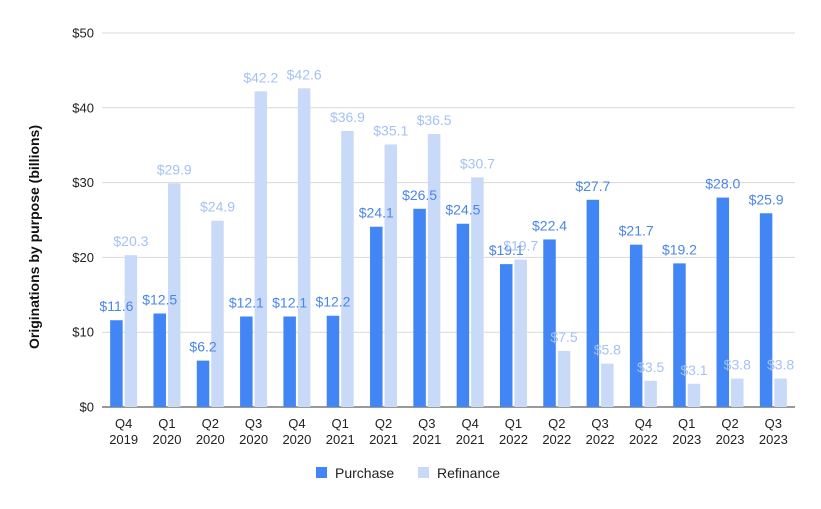 This screenshot has width=821, height=509. Describe the element at coordinates (408, 473) in the screenshot. I see `legend: Purchase Refinance` at that location.